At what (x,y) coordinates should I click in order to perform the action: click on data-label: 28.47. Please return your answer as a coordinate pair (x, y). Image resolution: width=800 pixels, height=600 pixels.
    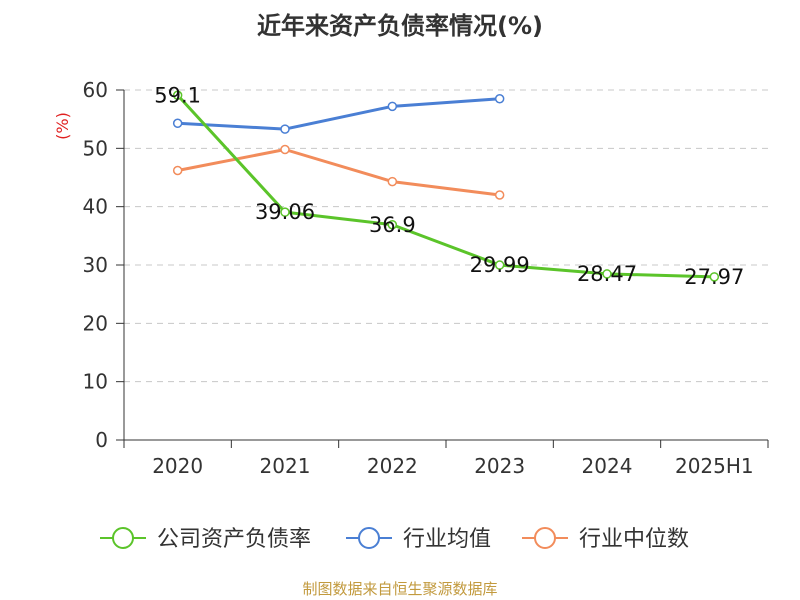
    Looking at the image, I should click on (607, 274).